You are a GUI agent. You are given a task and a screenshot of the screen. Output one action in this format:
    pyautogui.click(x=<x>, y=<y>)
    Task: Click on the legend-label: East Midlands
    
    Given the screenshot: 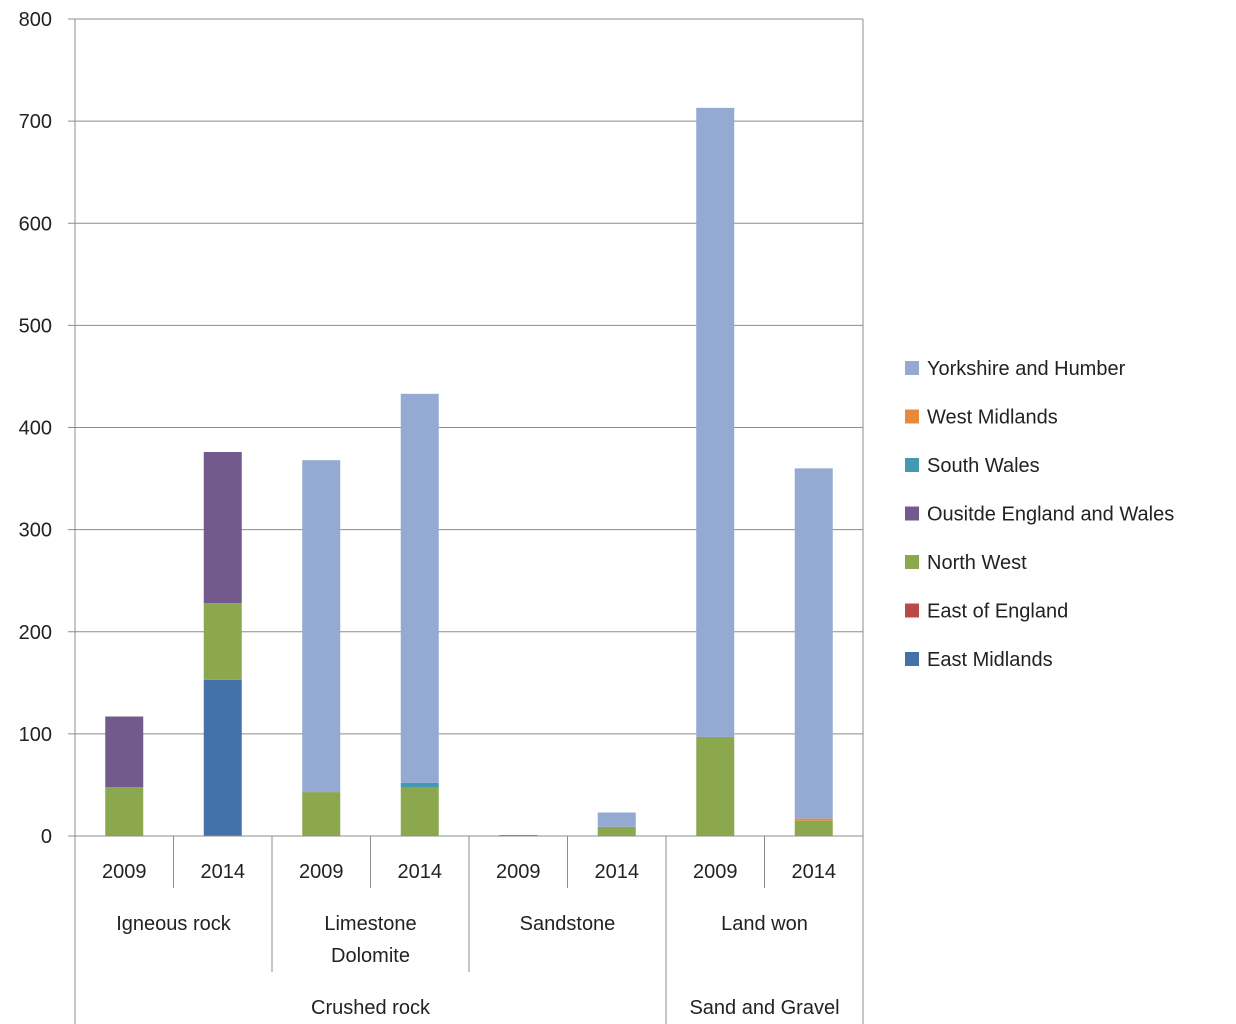 What is the action you would take?
    pyautogui.click(x=990, y=660)
    